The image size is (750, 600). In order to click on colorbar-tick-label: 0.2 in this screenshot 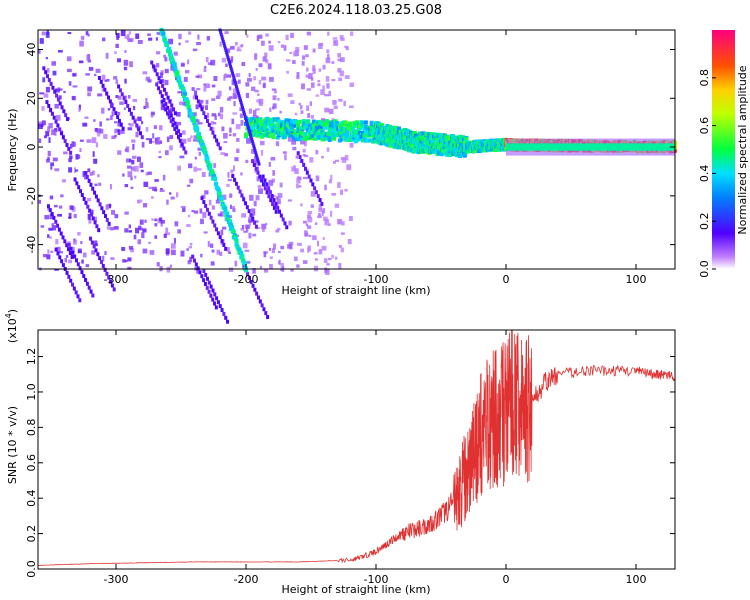, I will do `click(704, 221)`.